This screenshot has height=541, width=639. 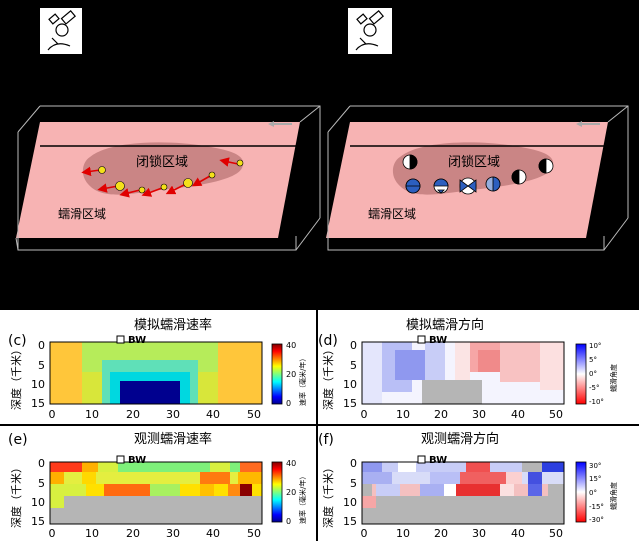 I want to click on panel-c-ylabel: 深度（千米）, so click(x=16, y=377).